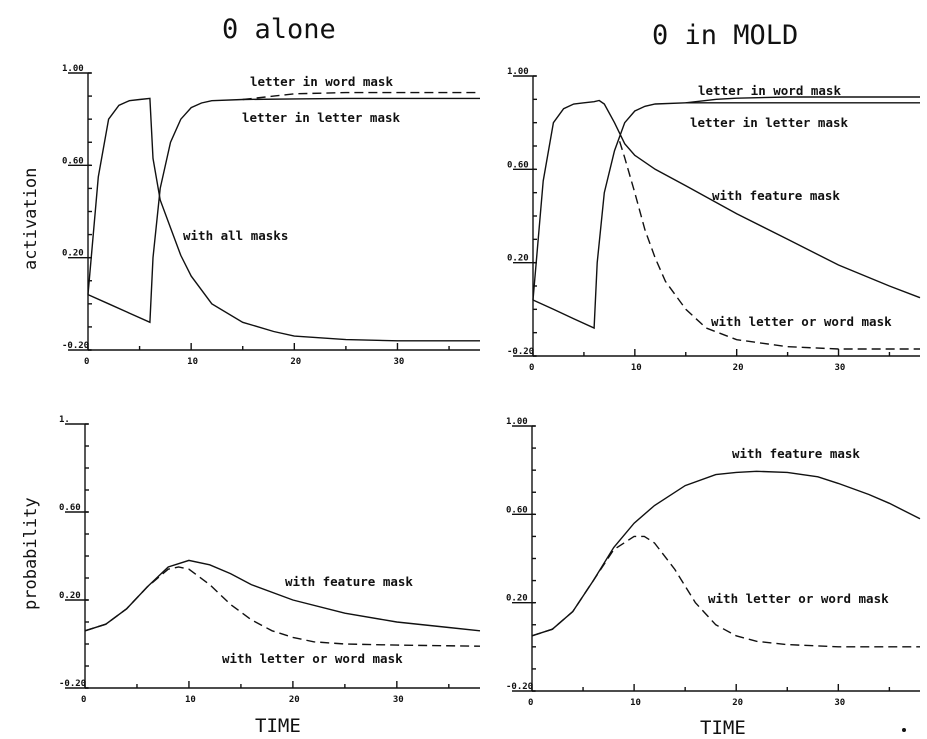 The height and width of the screenshot is (739, 927). Describe the element at coordinates (31, 219) in the screenshot. I see `ylabel-activation: activation` at that location.